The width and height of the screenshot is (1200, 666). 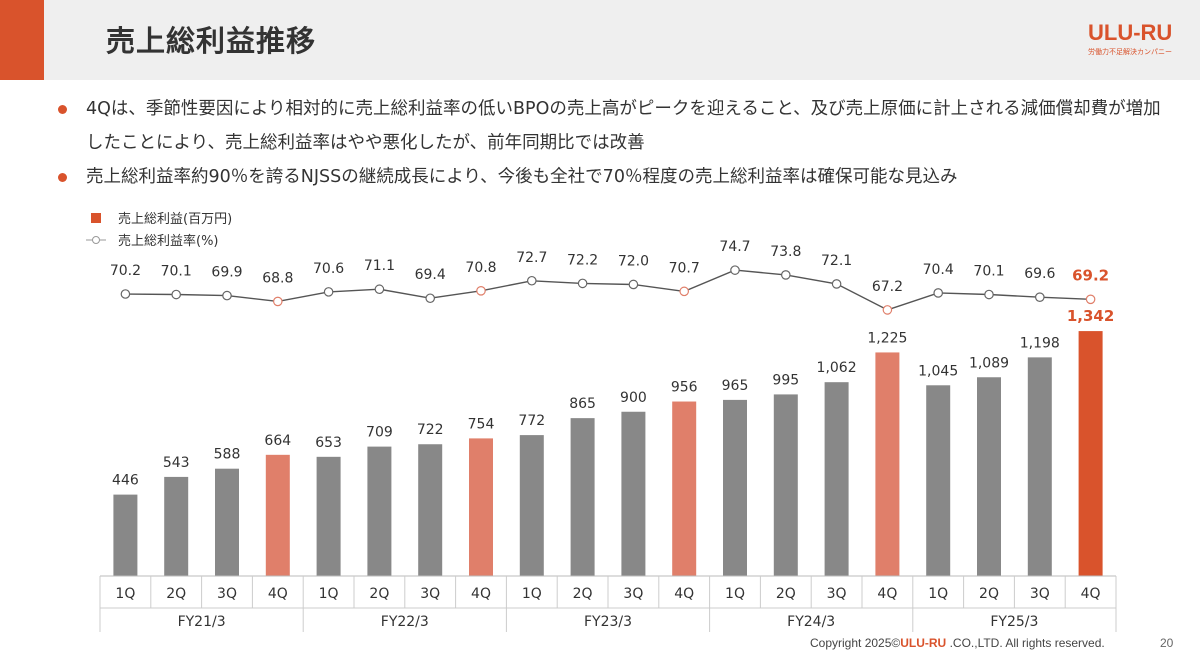 I want to click on margin-value-label: 72.1, so click(x=836, y=261).